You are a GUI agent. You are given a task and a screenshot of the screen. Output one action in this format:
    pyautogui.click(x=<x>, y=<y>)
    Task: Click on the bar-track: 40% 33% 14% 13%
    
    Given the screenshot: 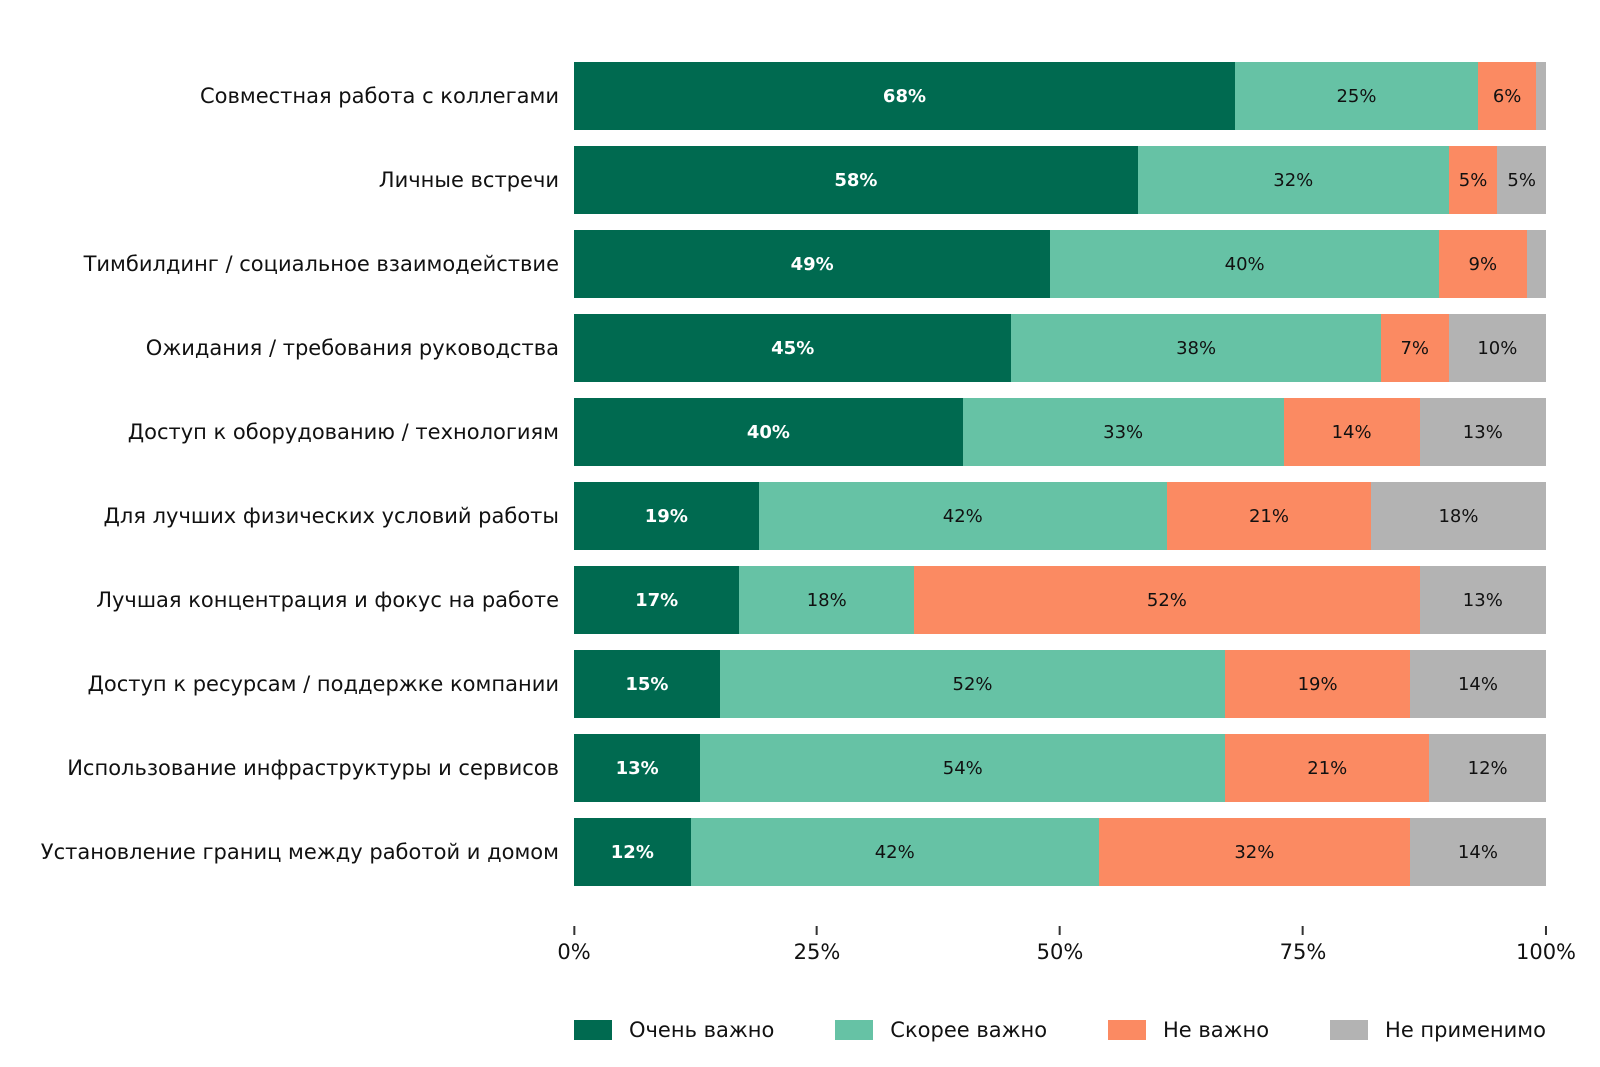 What is the action you would take?
    pyautogui.click(x=1060, y=432)
    